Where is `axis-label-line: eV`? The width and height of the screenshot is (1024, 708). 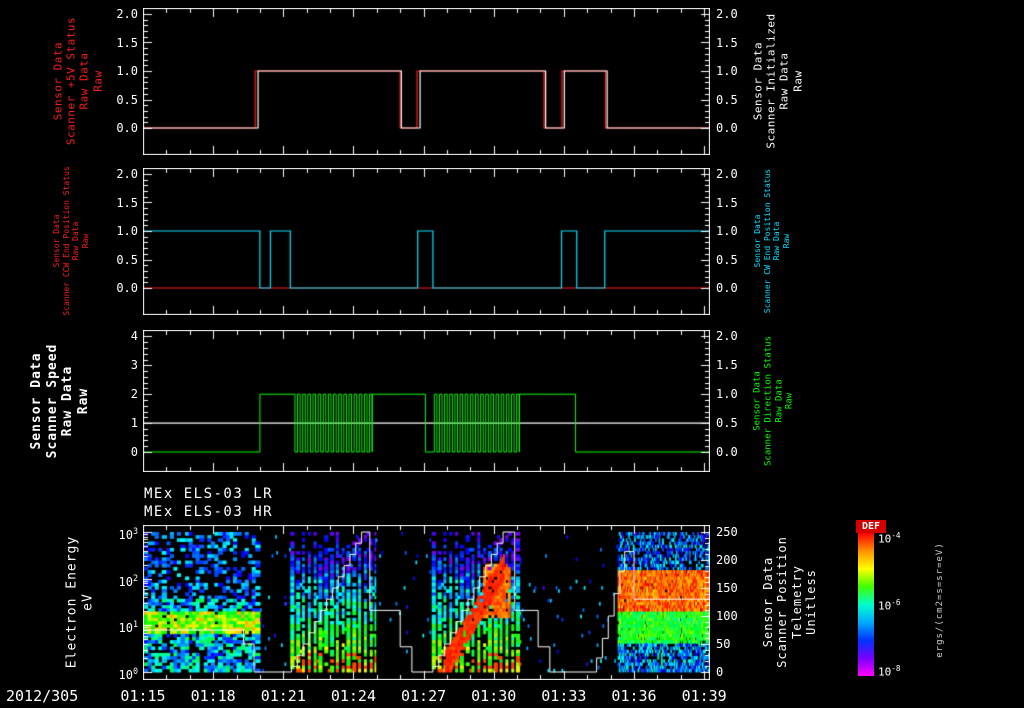 axis-label-line: eV is located at coordinates (87, 602).